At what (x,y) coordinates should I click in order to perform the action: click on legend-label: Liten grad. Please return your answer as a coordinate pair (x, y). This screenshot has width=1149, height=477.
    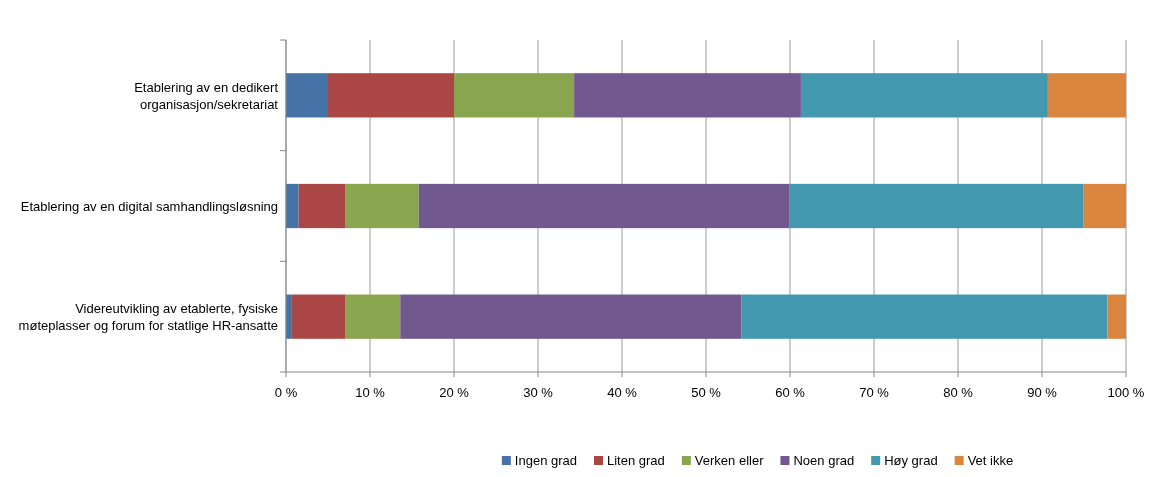
    Looking at the image, I should click on (636, 460).